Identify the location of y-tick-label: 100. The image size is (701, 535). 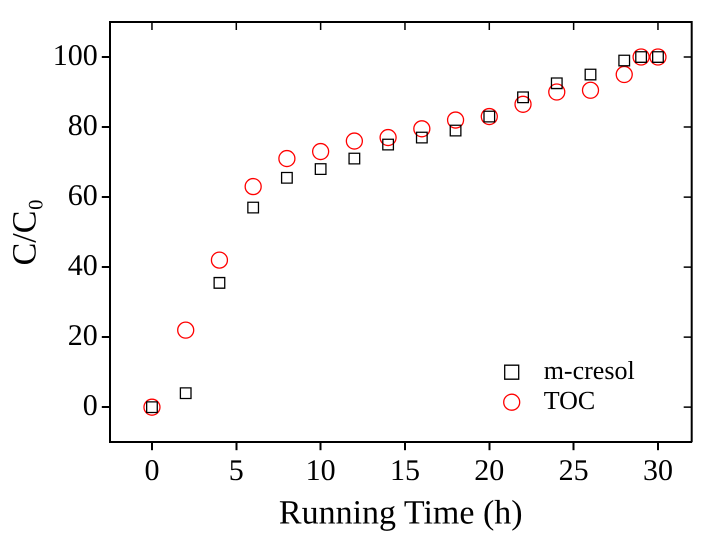
(75, 55).